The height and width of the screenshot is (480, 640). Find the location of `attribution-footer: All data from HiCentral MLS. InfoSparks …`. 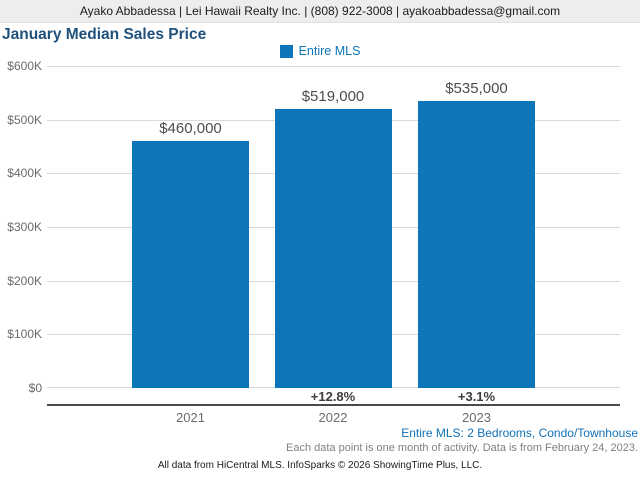

attribution-footer: All data from HiCentral MLS. InfoSparks … is located at coordinates (320, 465).